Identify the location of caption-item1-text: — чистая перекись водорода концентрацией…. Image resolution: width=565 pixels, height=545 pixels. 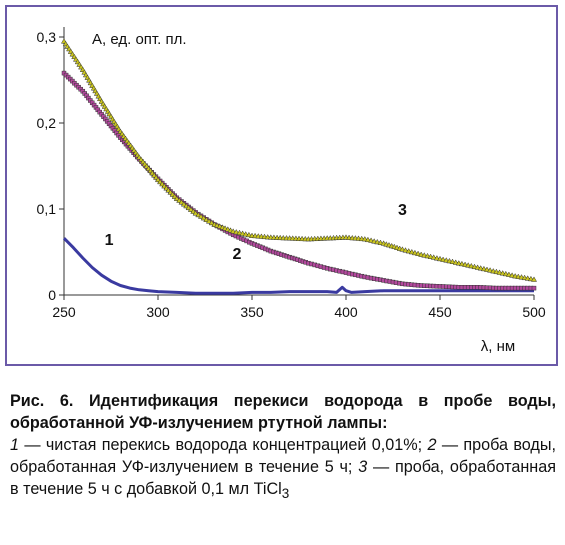
(223, 445).